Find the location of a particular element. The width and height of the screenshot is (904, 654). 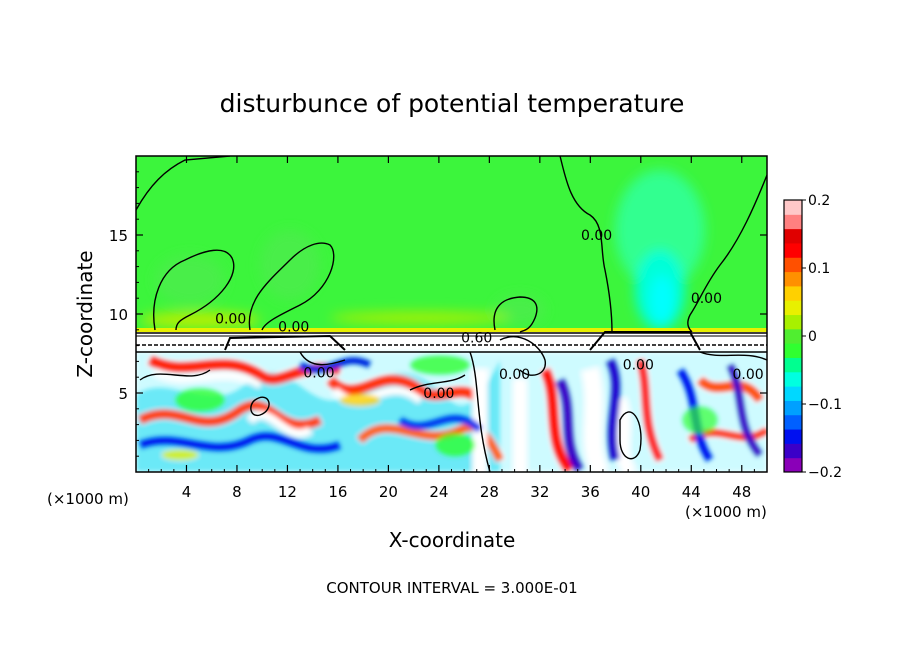

x-tick-label: 36 is located at coordinates (590, 492).